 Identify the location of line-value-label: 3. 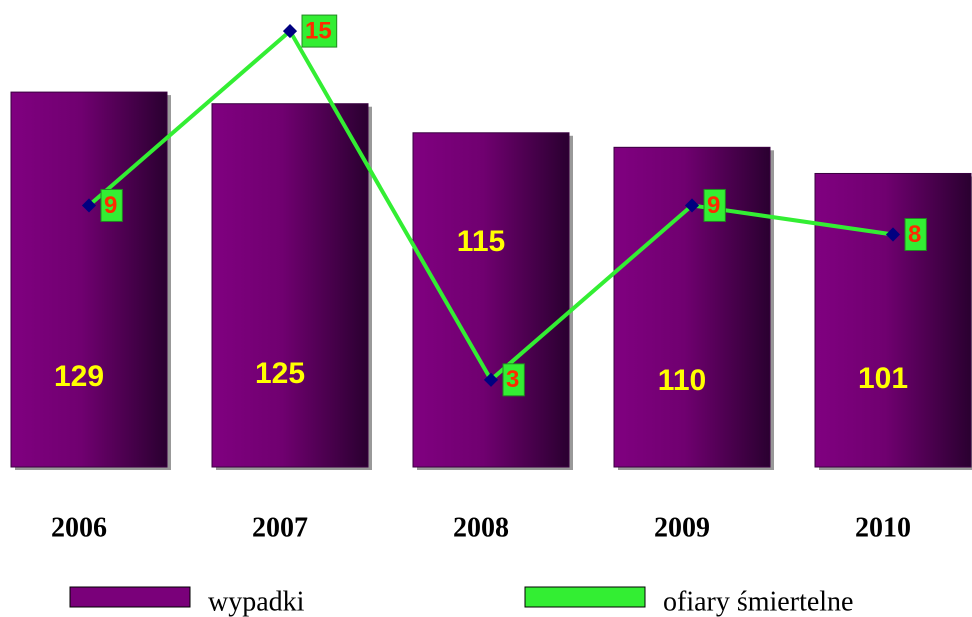
(512, 379).